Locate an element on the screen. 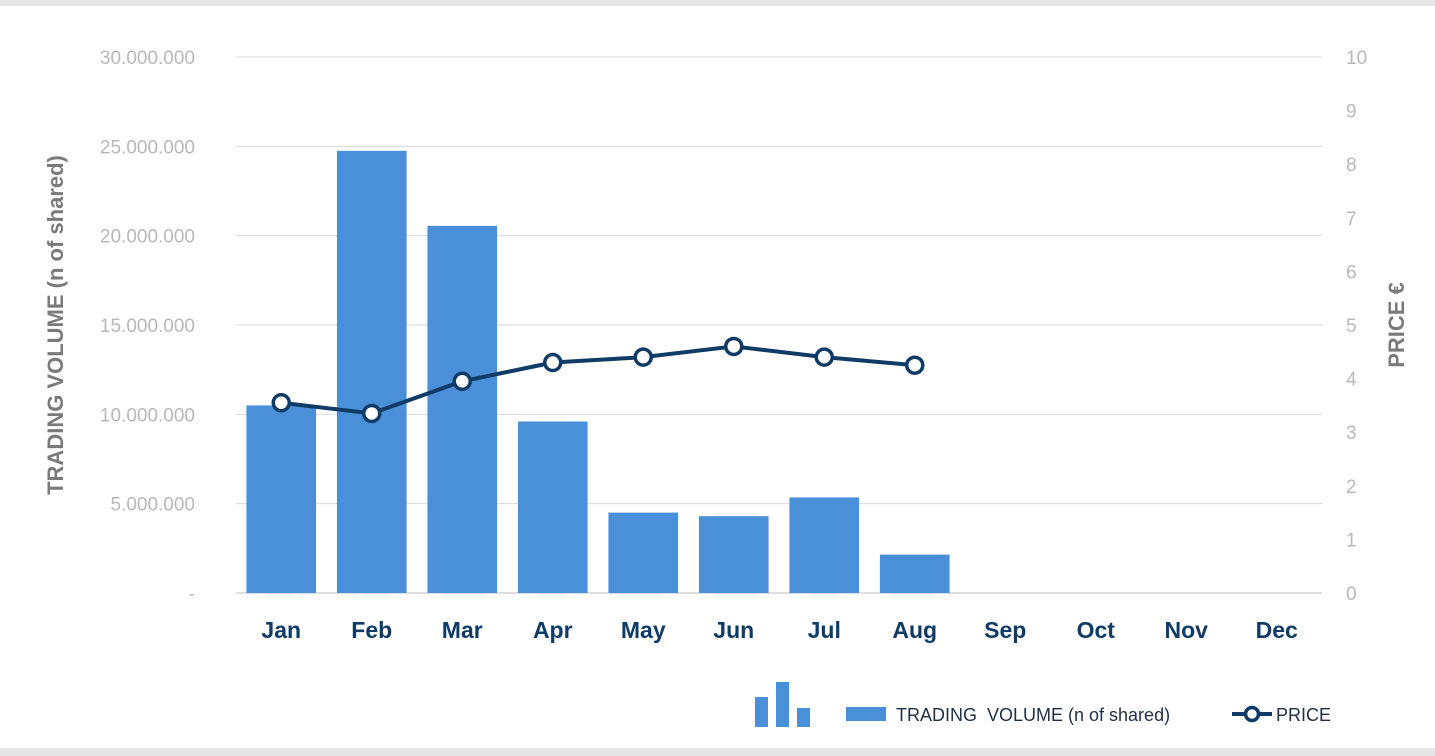  left-tick-label: 10.000.000 is located at coordinates (147, 415).